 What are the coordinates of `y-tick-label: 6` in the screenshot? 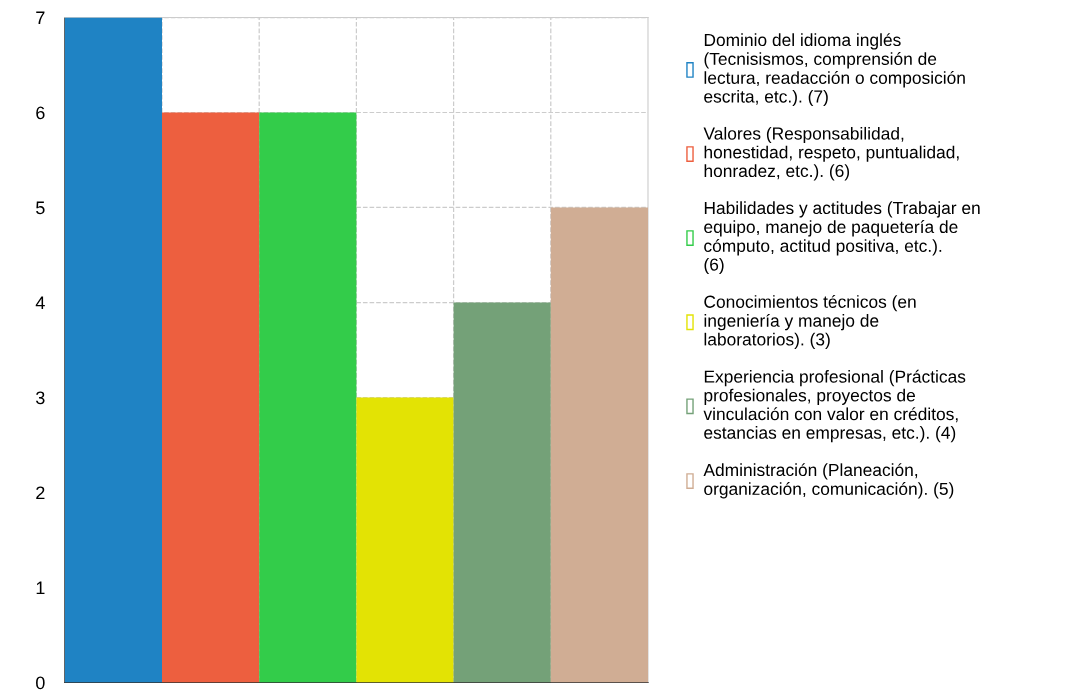 It's located at (40, 113).